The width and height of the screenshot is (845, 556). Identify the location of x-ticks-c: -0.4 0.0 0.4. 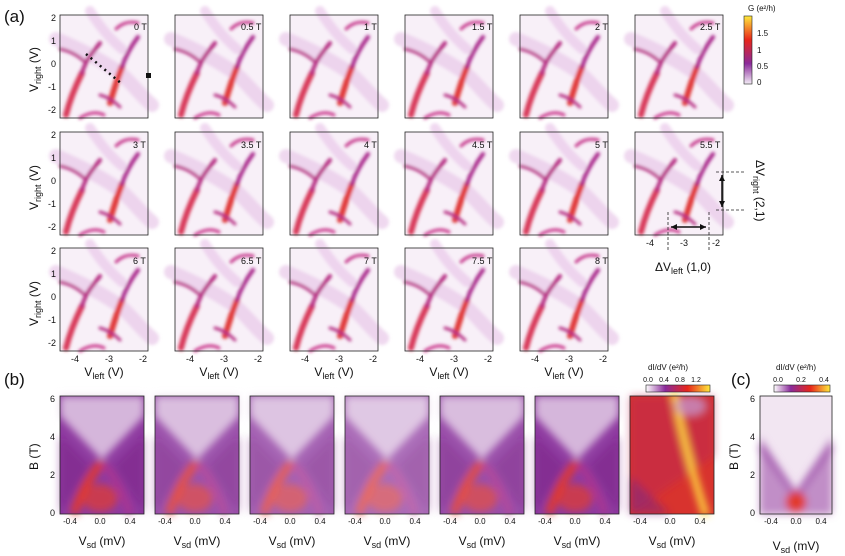
(795, 521).